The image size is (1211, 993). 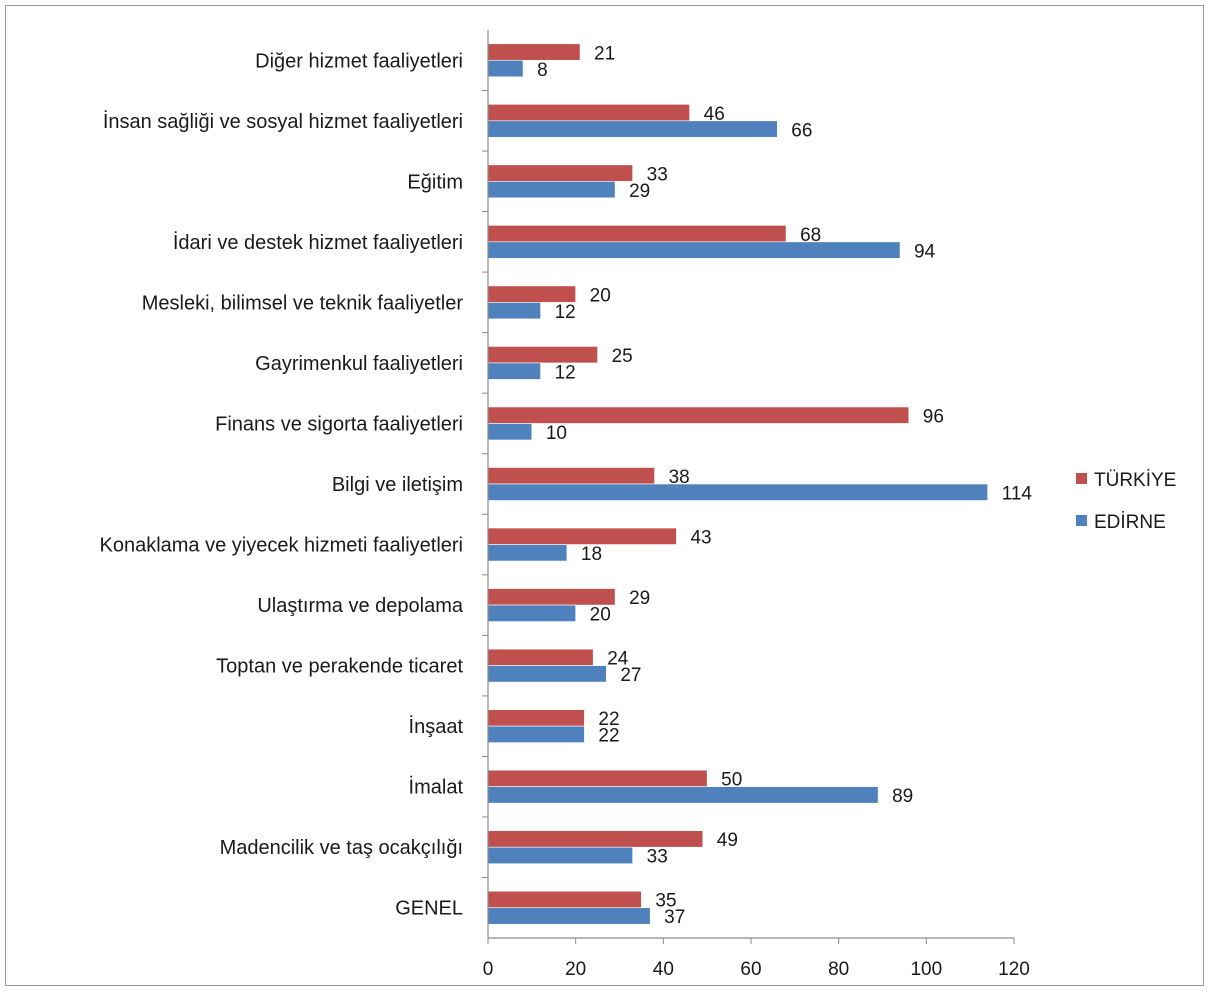 I want to click on legend-swatch-turkiye, so click(x=1081, y=478).